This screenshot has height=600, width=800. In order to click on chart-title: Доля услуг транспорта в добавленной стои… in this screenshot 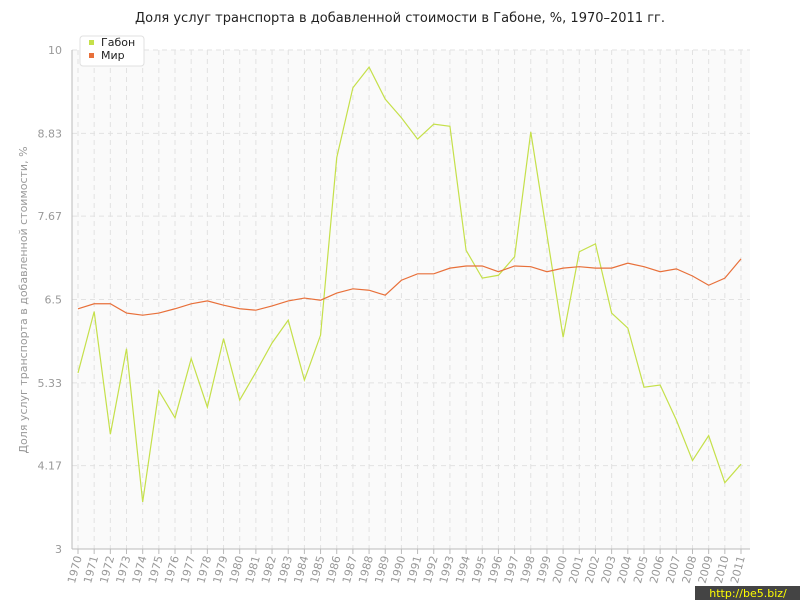, I will do `click(400, 18)`.